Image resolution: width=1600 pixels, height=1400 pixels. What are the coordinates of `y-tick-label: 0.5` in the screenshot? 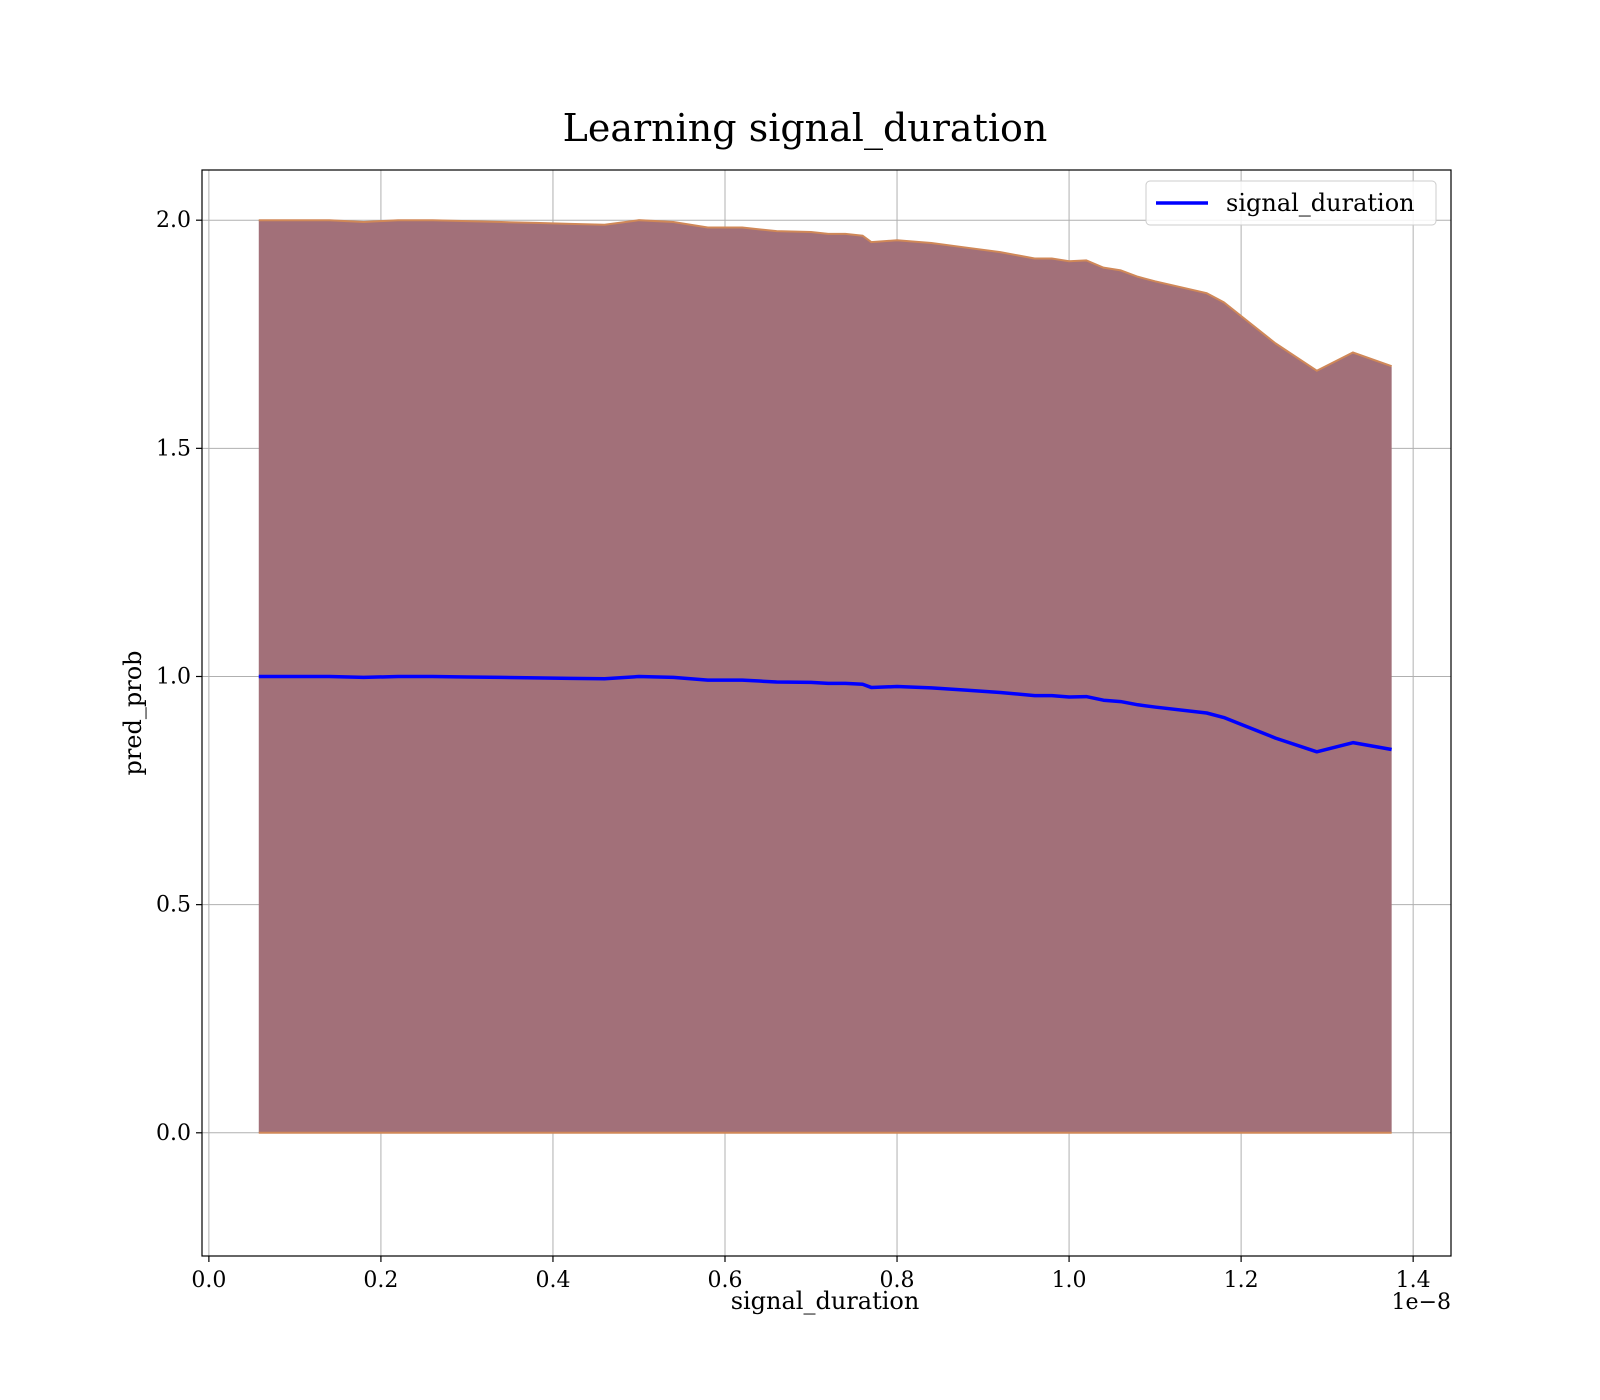 It's located at (173, 905).